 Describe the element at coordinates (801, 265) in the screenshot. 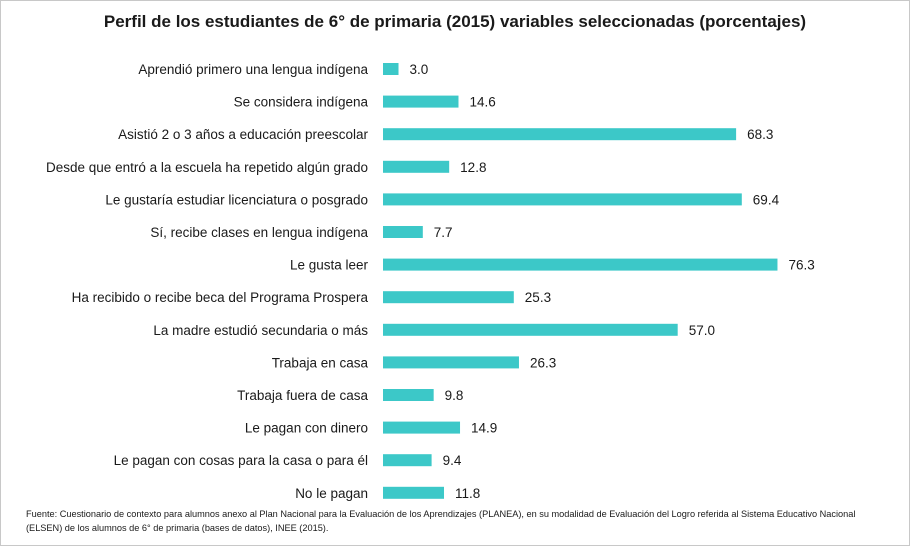

I see `value-label: 76.3` at that location.